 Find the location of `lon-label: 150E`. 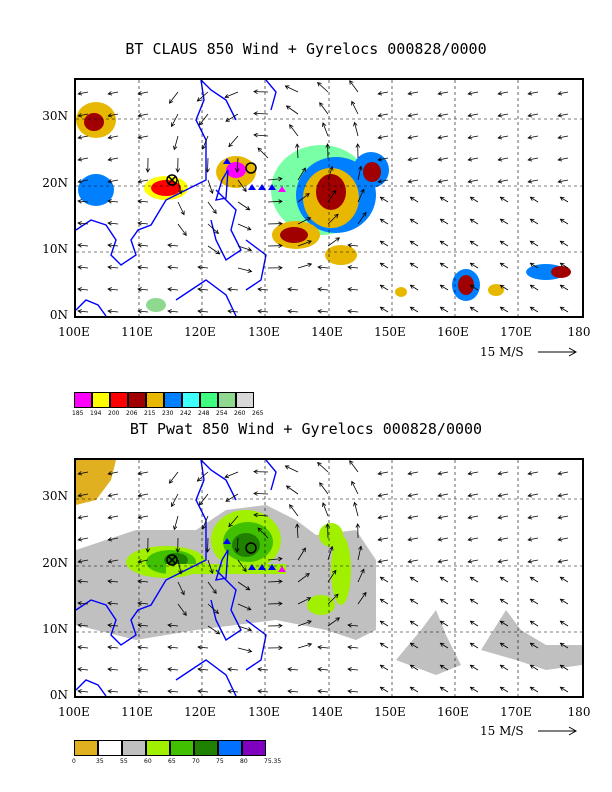

lon-label: 150E is located at coordinates (390, 332).